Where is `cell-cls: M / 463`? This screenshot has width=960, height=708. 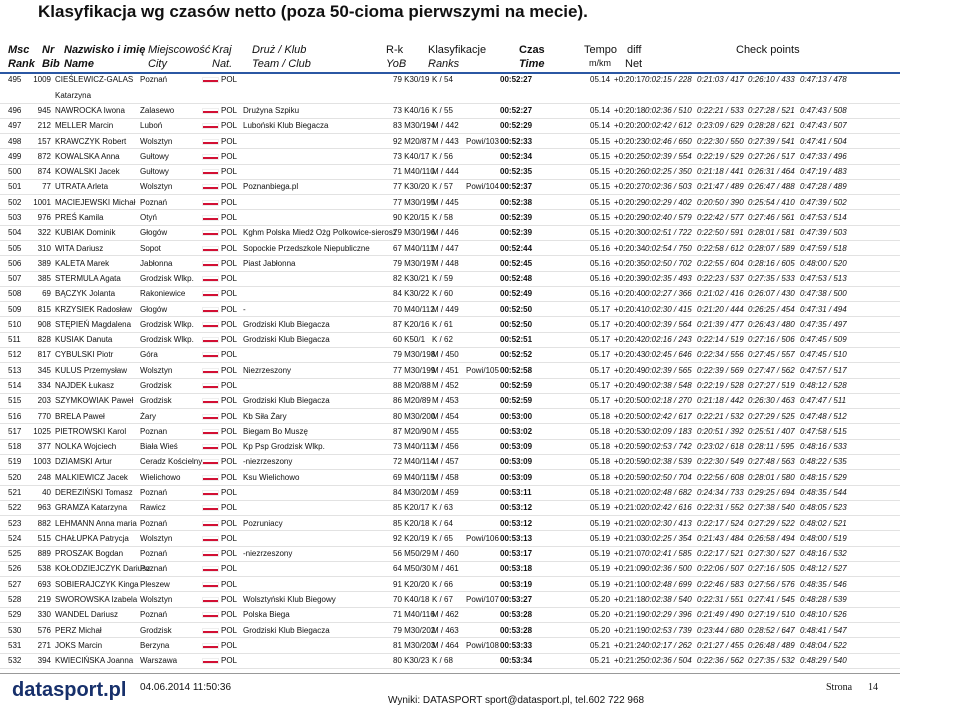
cell-cls: M / 463 is located at coordinates (445, 630).